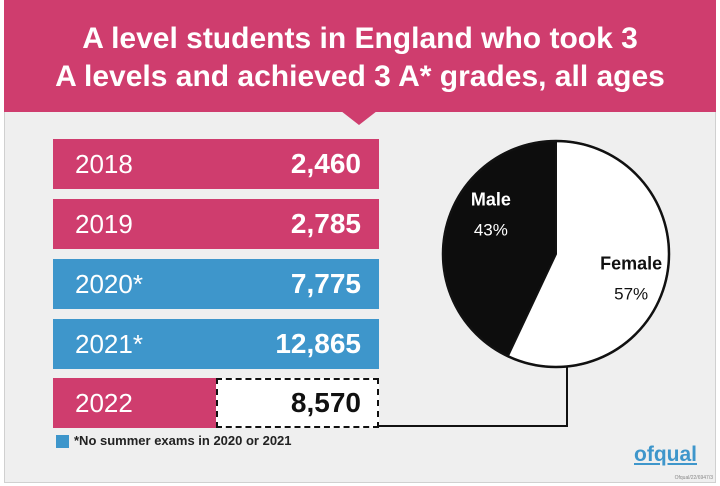 This screenshot has width=720, height=486. What do you see at coordinates (216, 344) in the screenshot?
I see `table-row-2021: 2021* 12,865` at bounding box center [216, 344].